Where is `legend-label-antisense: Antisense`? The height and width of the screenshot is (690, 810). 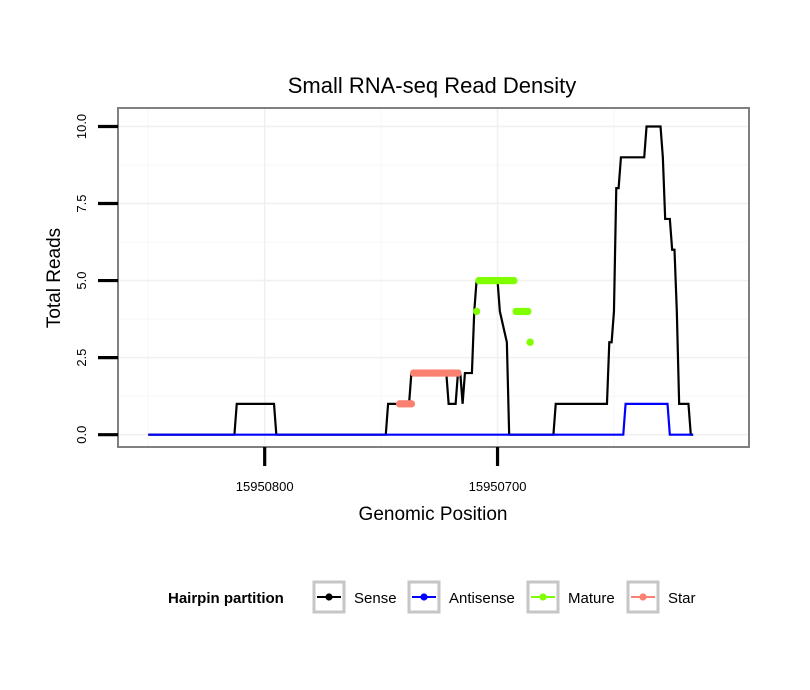 legend-label-antisense: Antisense is located at coordinates (482, 598).